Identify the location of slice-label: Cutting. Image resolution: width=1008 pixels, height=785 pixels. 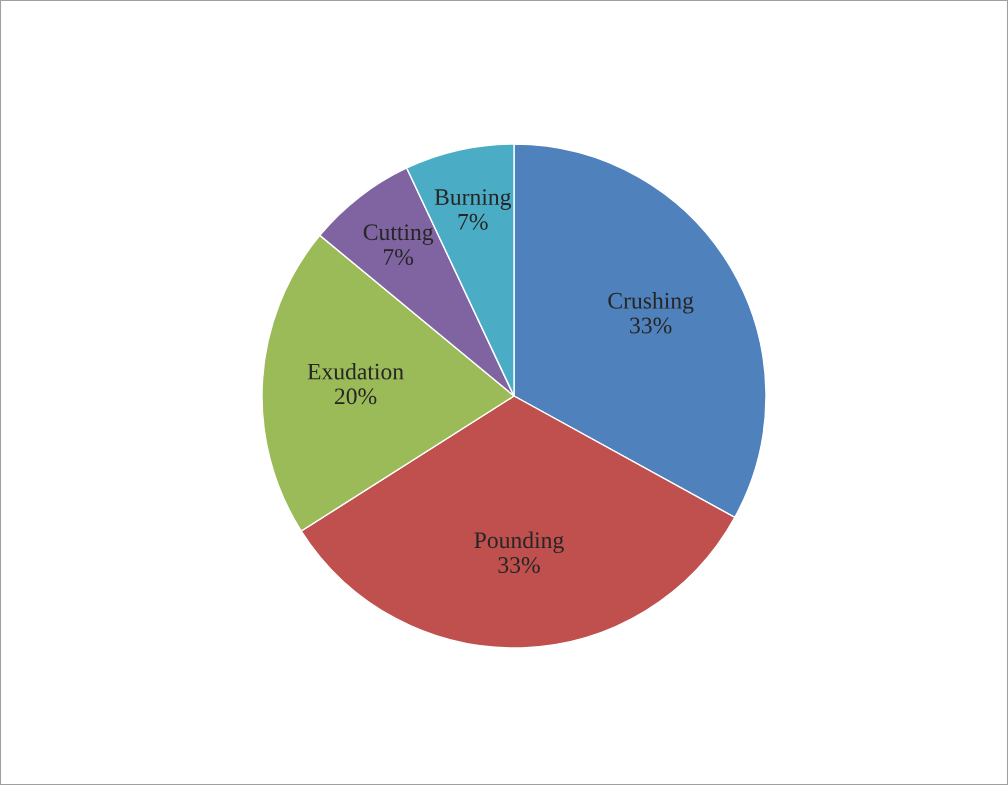
(398, 235).